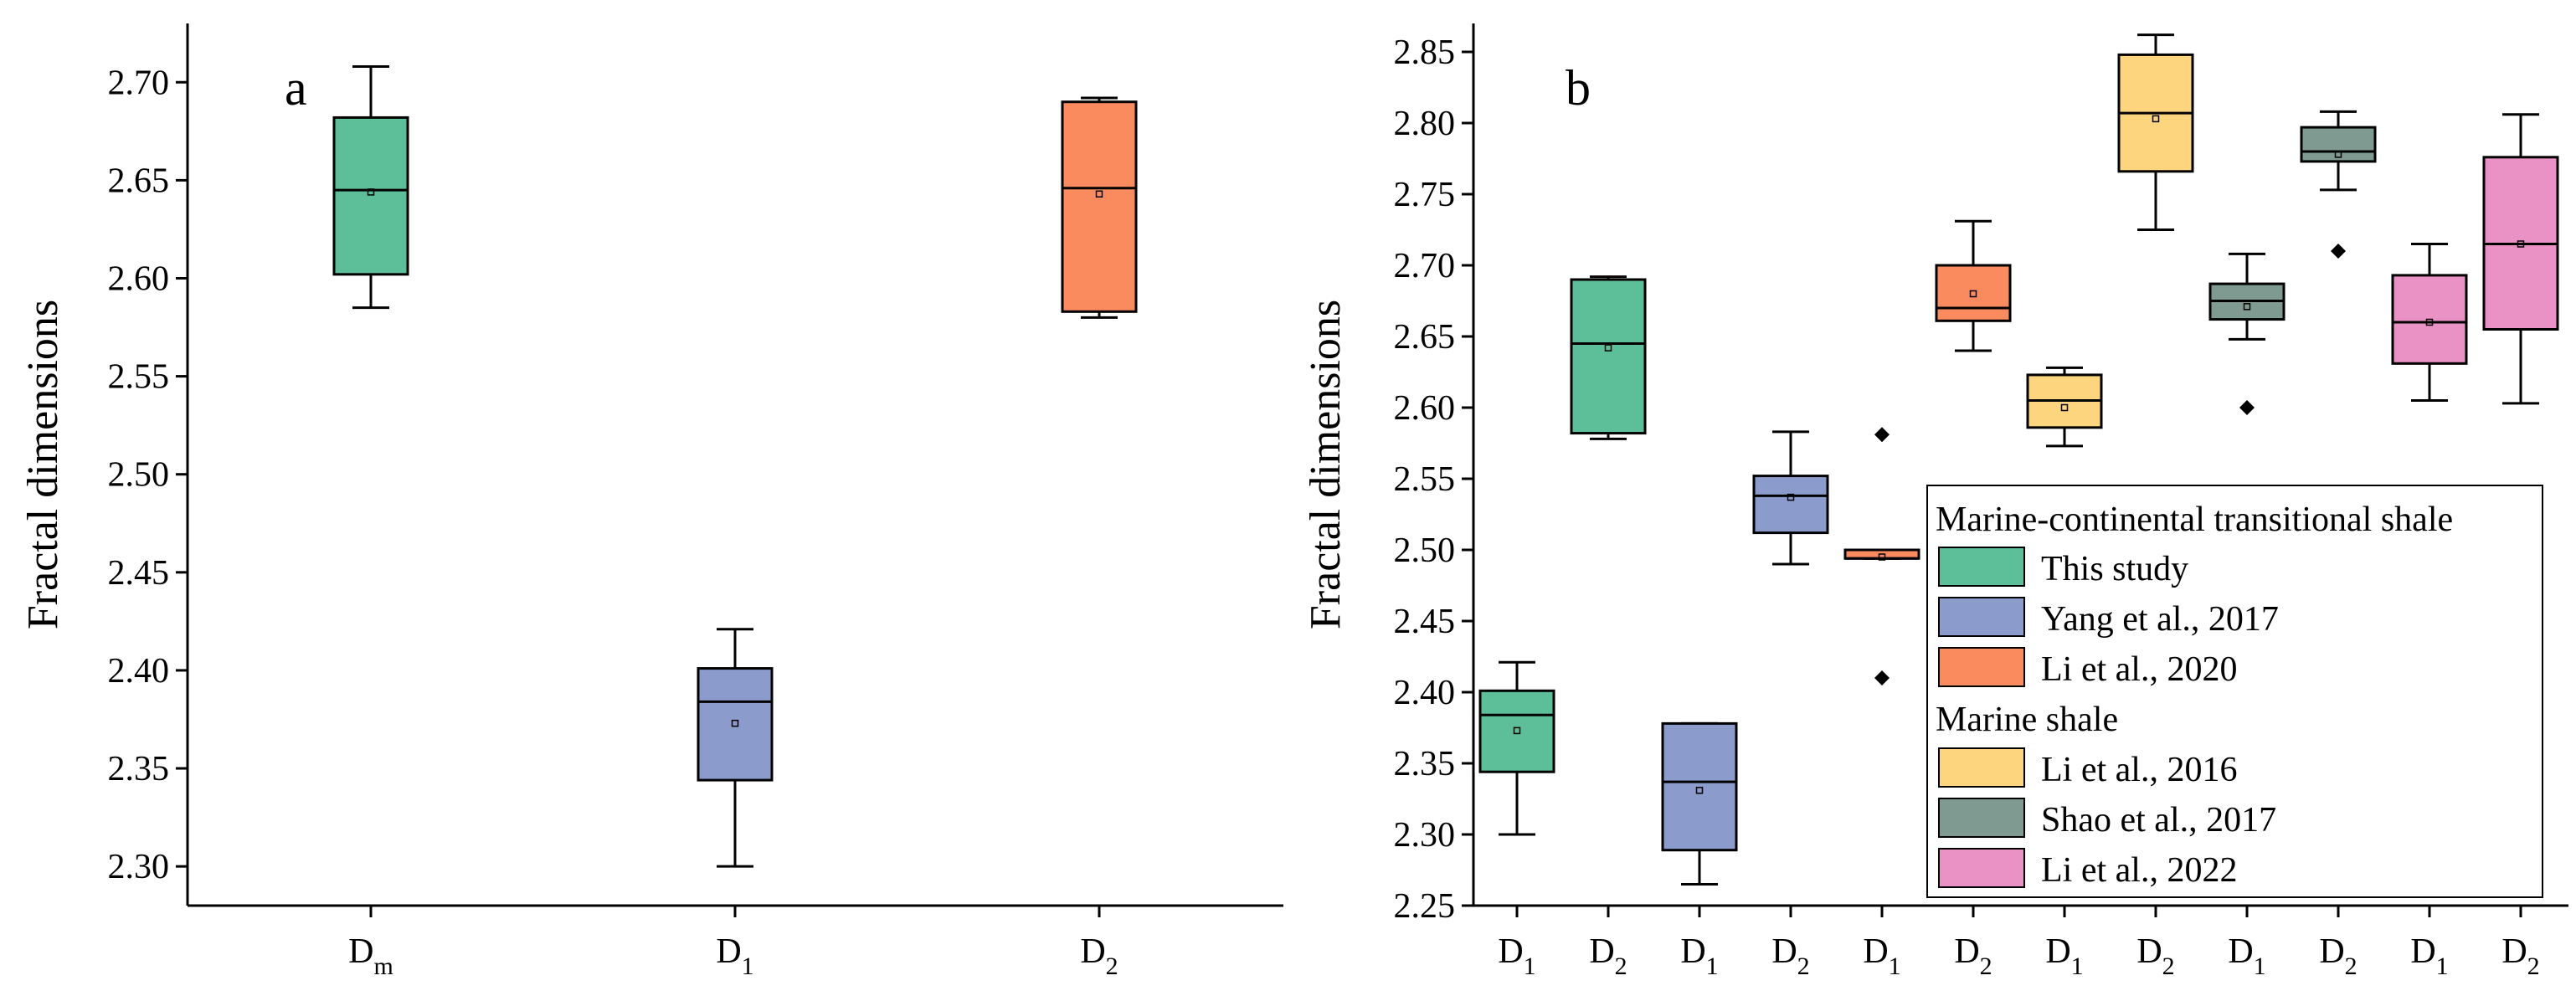  I want to click on panel-b-letter: b, so click(1579, 88).